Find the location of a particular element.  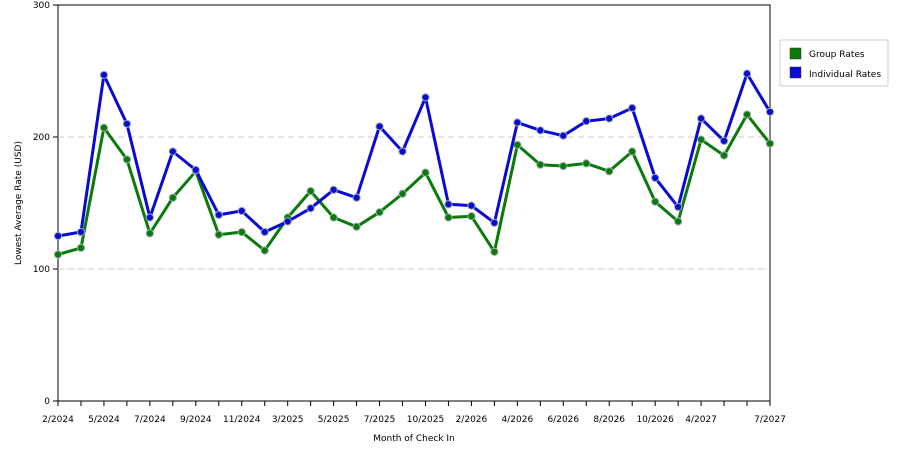

x-tick-label-16: 10/2025 is located at coordinates (425, 420).